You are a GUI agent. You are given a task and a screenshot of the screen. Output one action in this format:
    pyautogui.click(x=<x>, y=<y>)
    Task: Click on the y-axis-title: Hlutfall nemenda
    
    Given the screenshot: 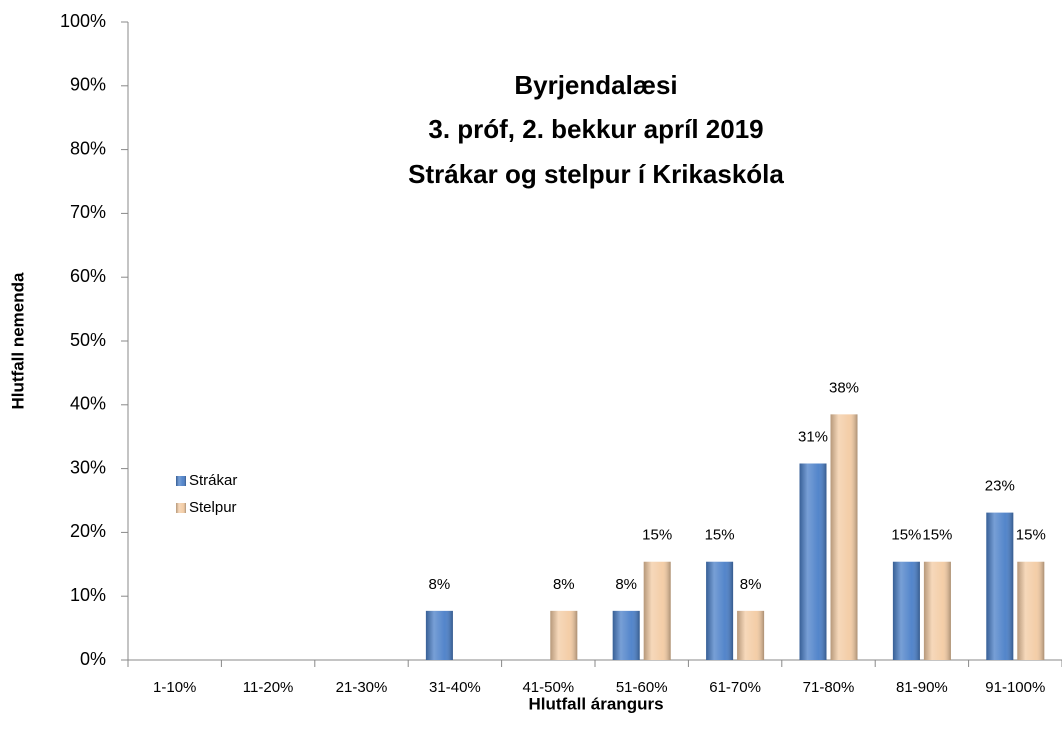 What is the action you would take?
    pyautogui.click(x=17, y=341)
    